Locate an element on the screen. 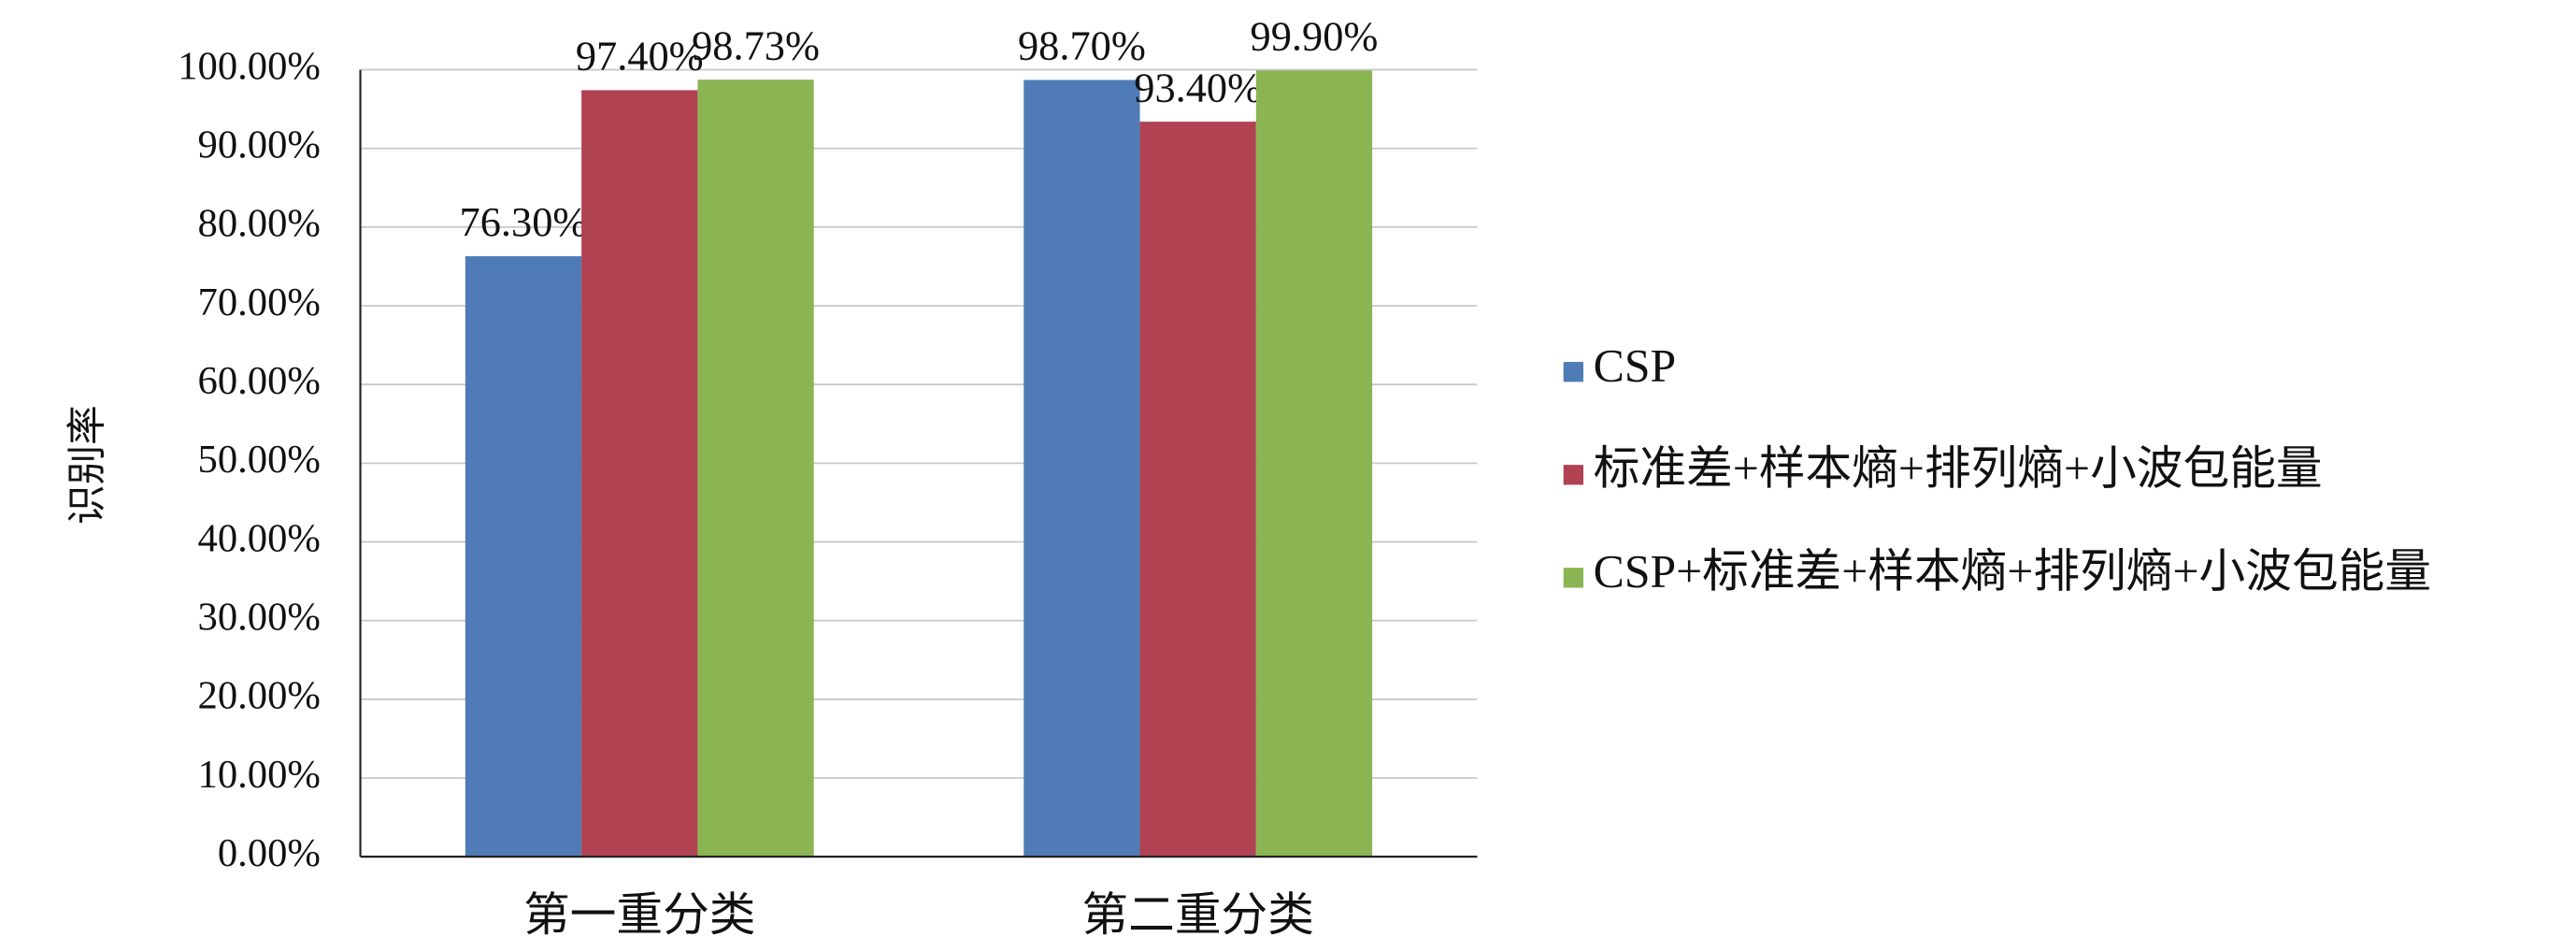  y-axis-title: 识别率 is located at coordinates (88, 465).